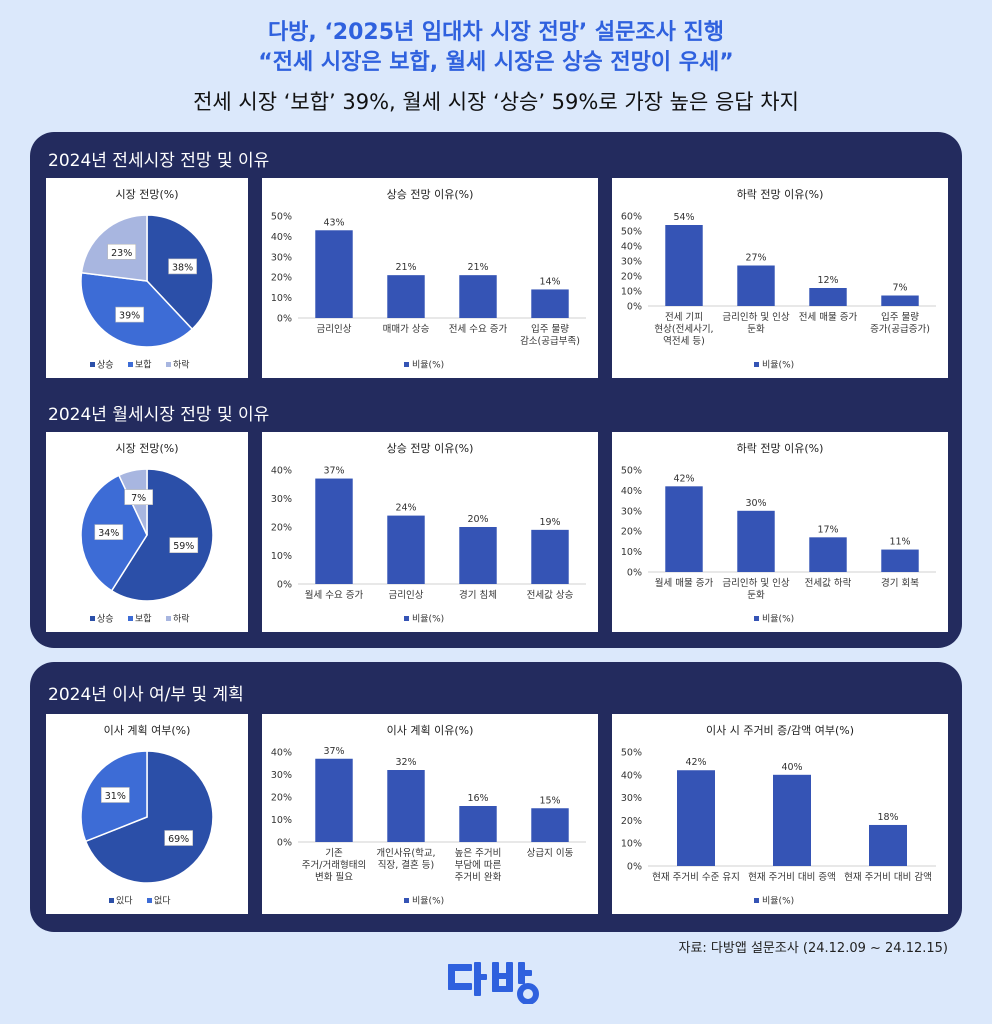 The image size is (992, 1024). Describe the element at coordinates (900, 317) in the screenshot. I see `x-tick-label: 입주 물량` at that location.